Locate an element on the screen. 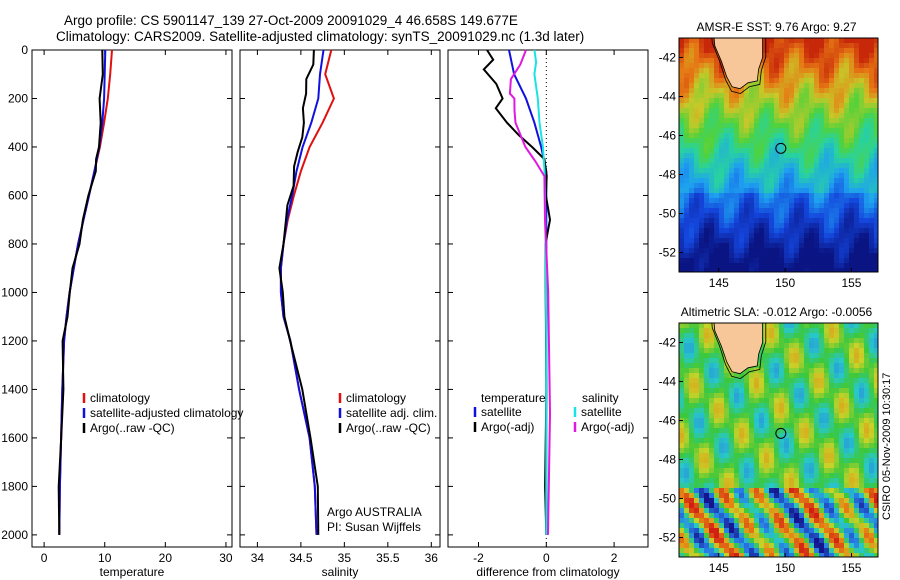  y-tick-label: 2000 is located at coordinates (14, 535).